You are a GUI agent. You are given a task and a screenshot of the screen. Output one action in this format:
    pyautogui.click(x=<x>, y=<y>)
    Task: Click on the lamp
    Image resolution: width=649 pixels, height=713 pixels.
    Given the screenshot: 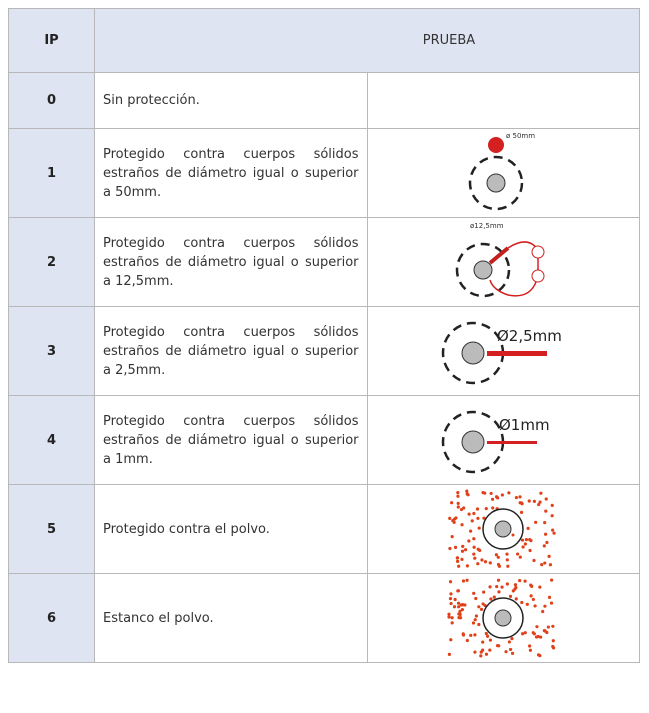 What is the action you would take?
    pyautogui.click(x=538, y=252)
    